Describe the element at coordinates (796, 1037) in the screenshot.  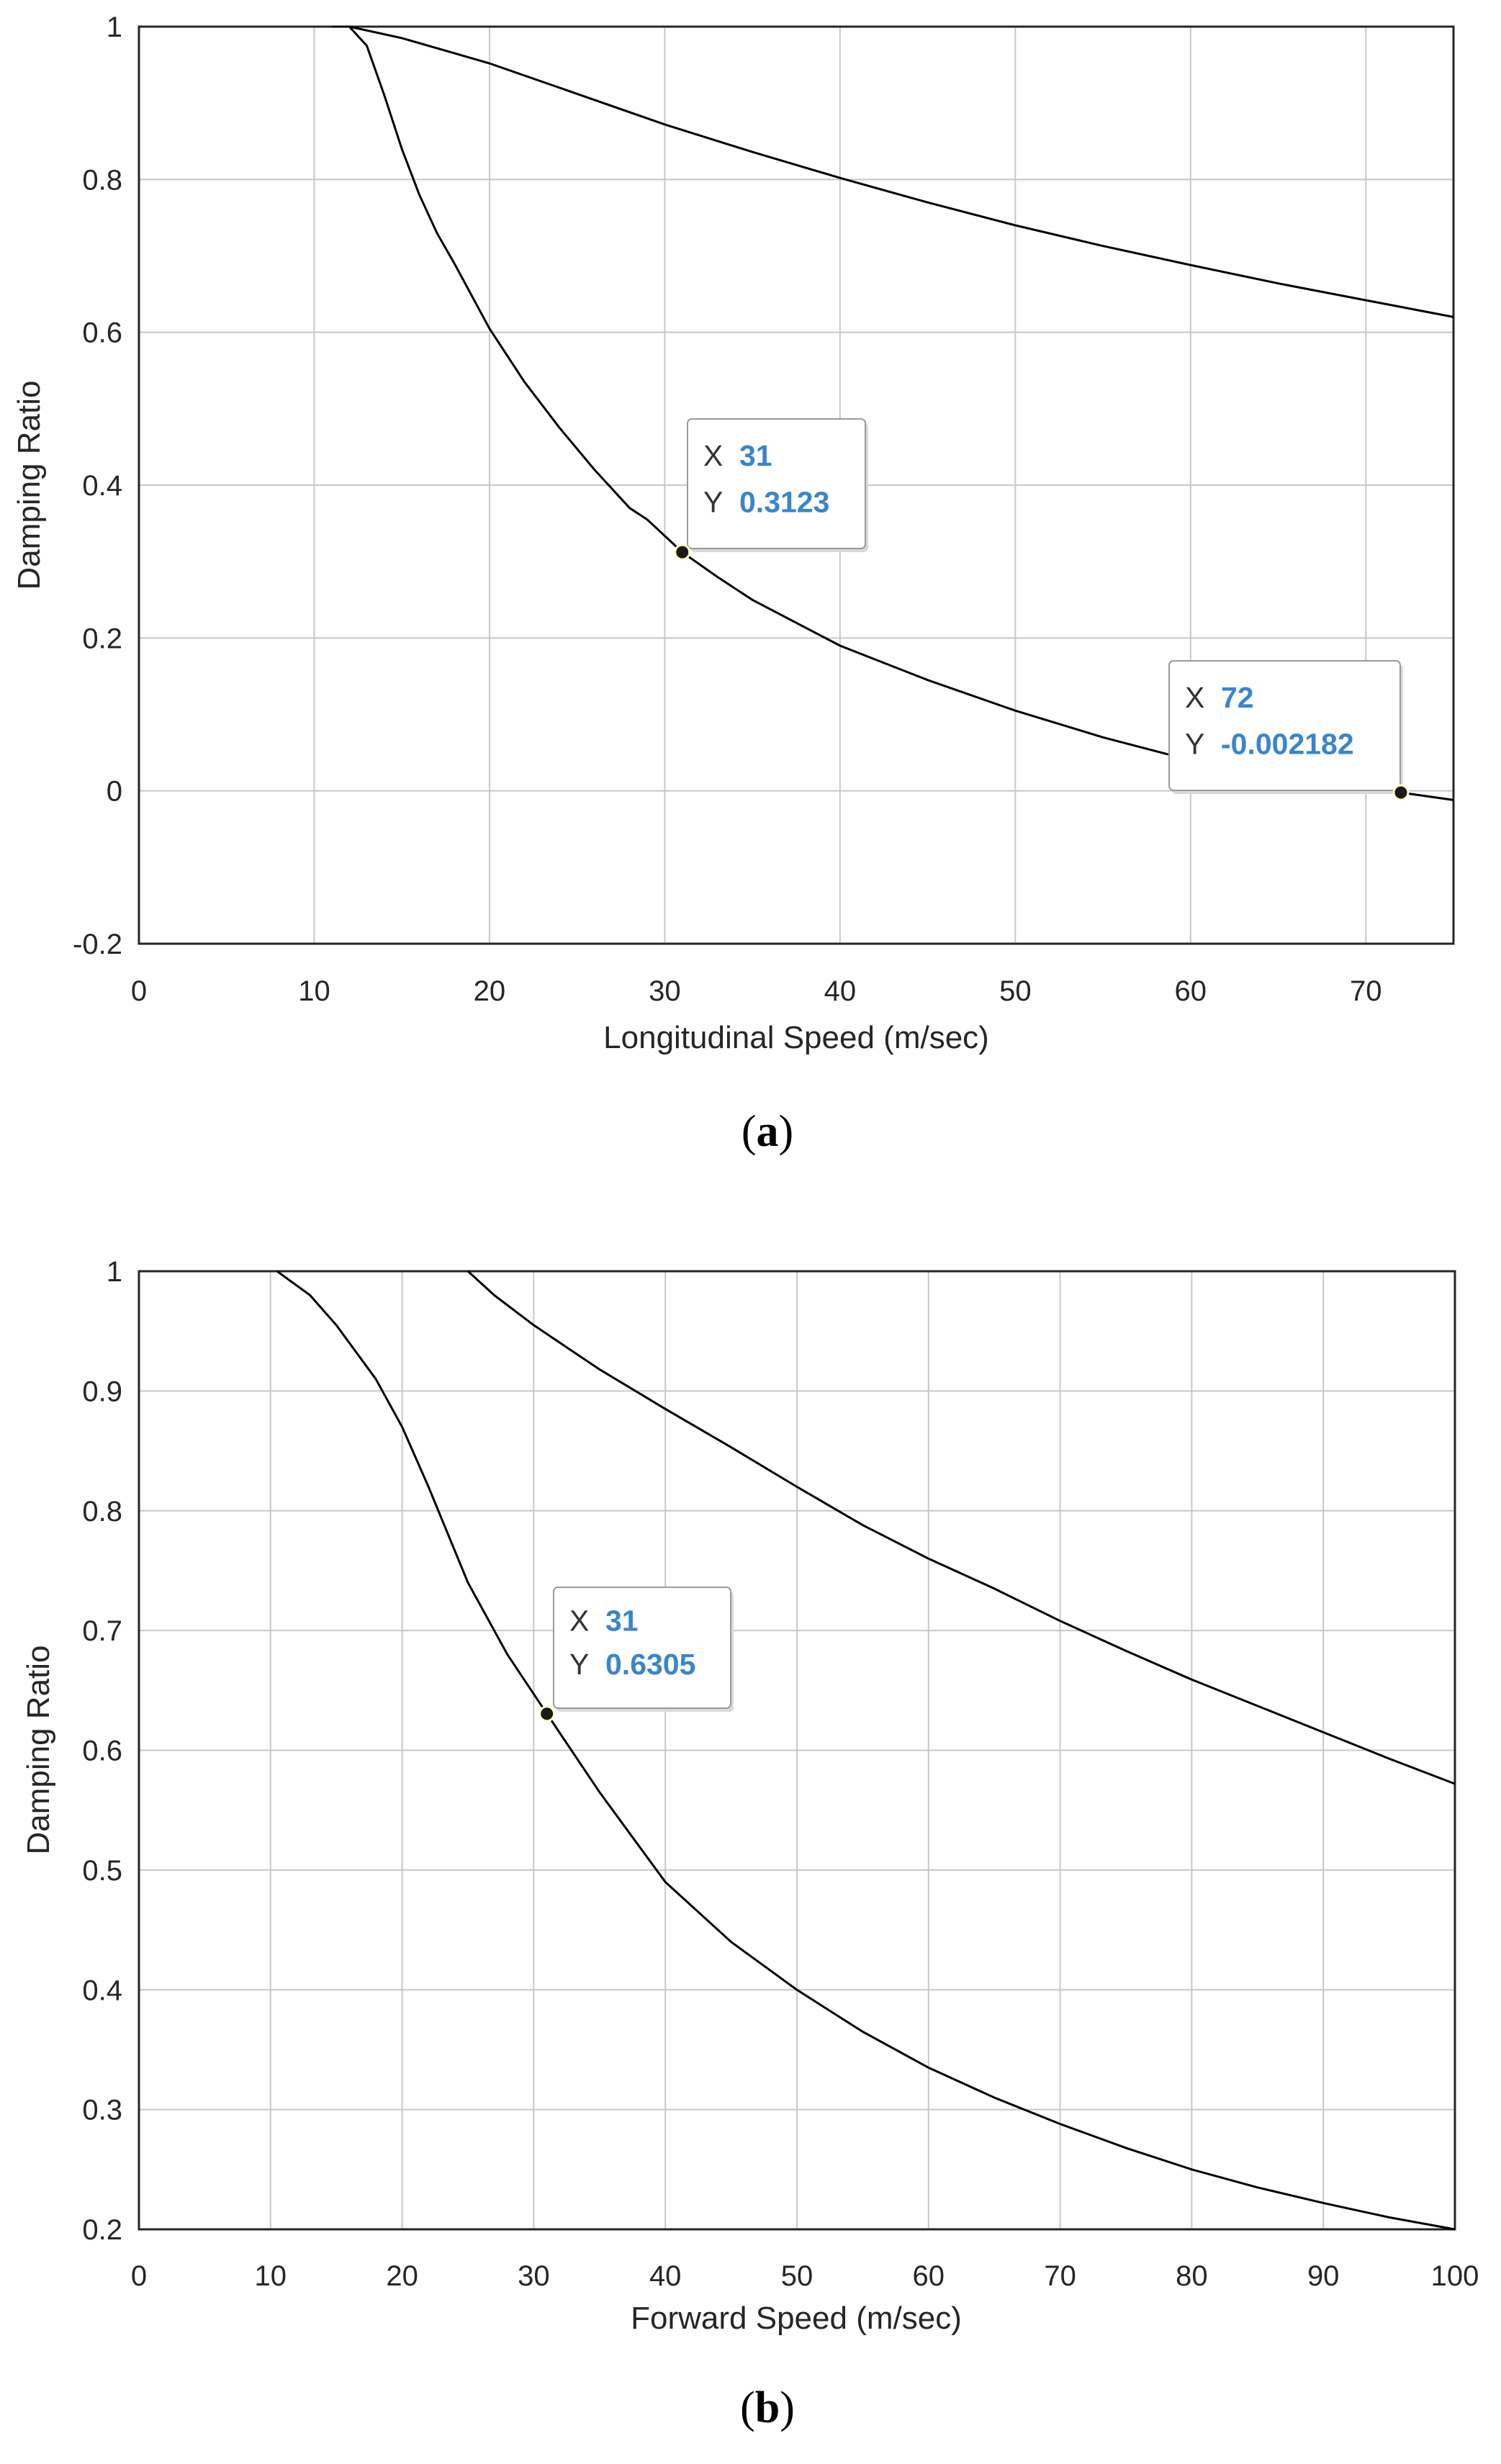
I see `x-axis-label-a: Longitudinal Speed (m/sec)` at that location.